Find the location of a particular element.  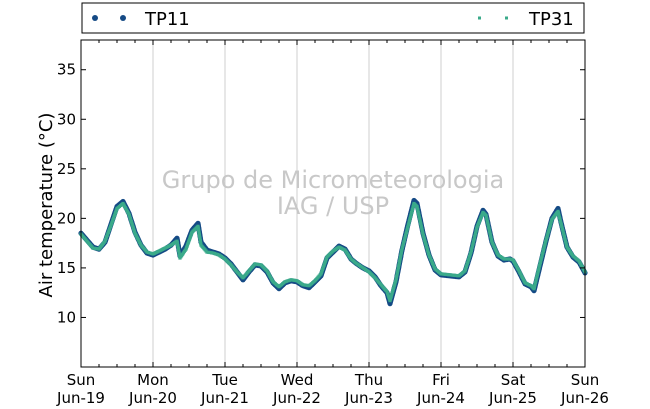

x-tick-label-day: Mon is located at coordinates (153, 380).